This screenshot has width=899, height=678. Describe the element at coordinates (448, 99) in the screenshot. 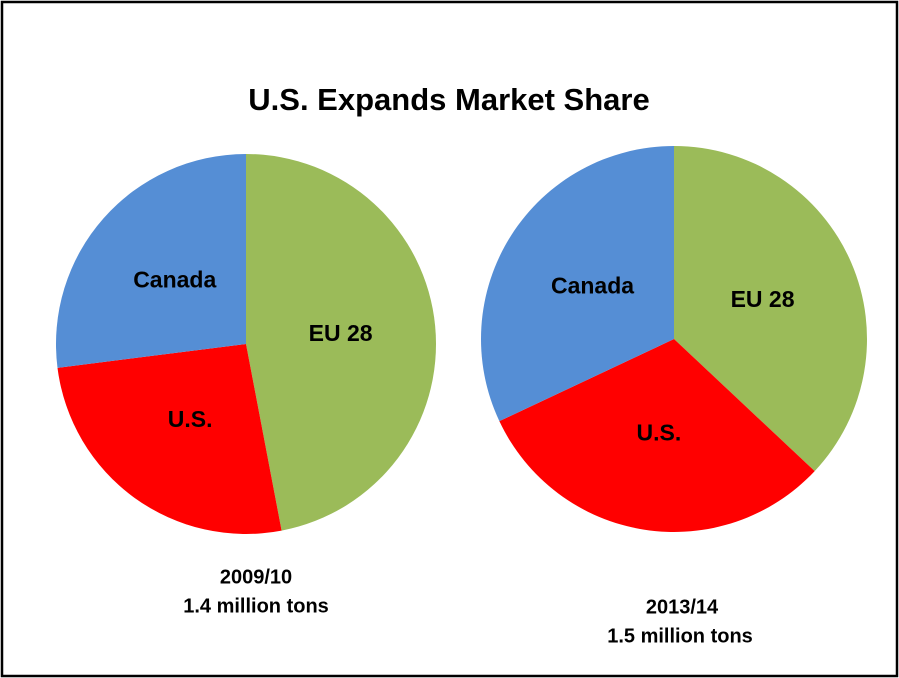

I see `chart-title: U.S. Expands Market Share` at that location.